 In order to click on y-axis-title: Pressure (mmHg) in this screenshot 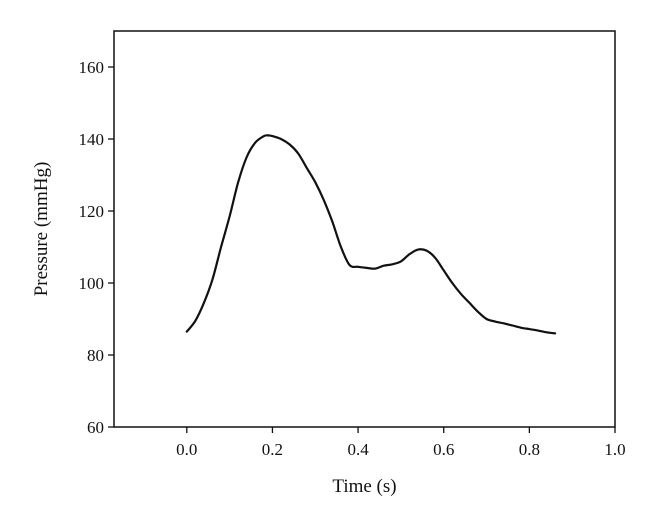, I will do `click(41, 229)`.